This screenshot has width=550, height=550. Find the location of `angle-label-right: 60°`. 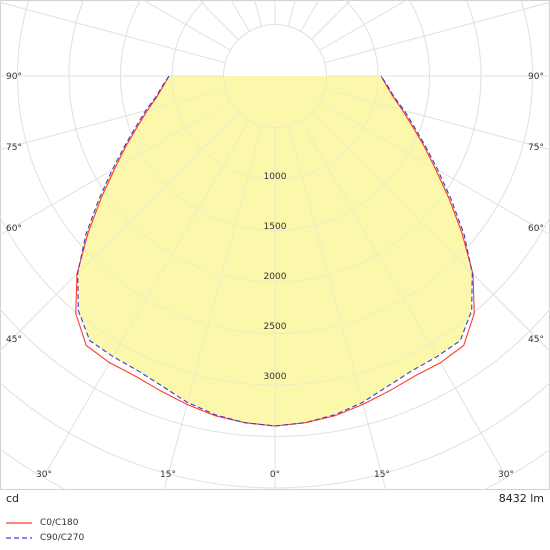

angle-label-right: 60° is located at coordinates (536, 229).